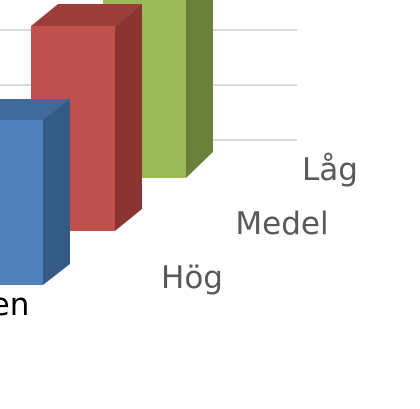  I want to click on series-label-hog: Hög, so click(192, 278).